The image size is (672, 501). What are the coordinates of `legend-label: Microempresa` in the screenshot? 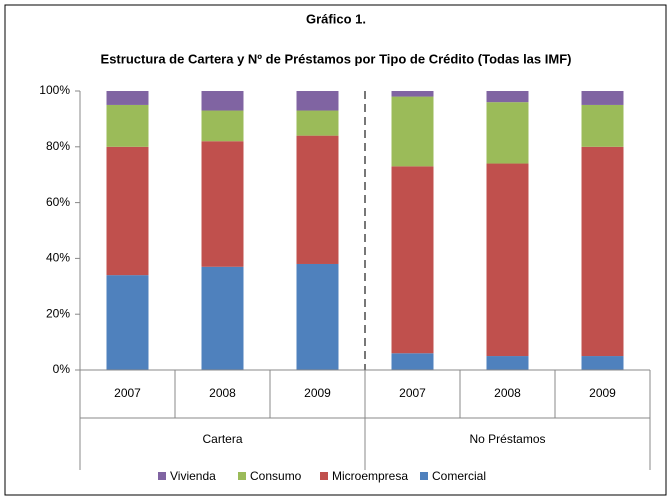 It's located at (370, 476).